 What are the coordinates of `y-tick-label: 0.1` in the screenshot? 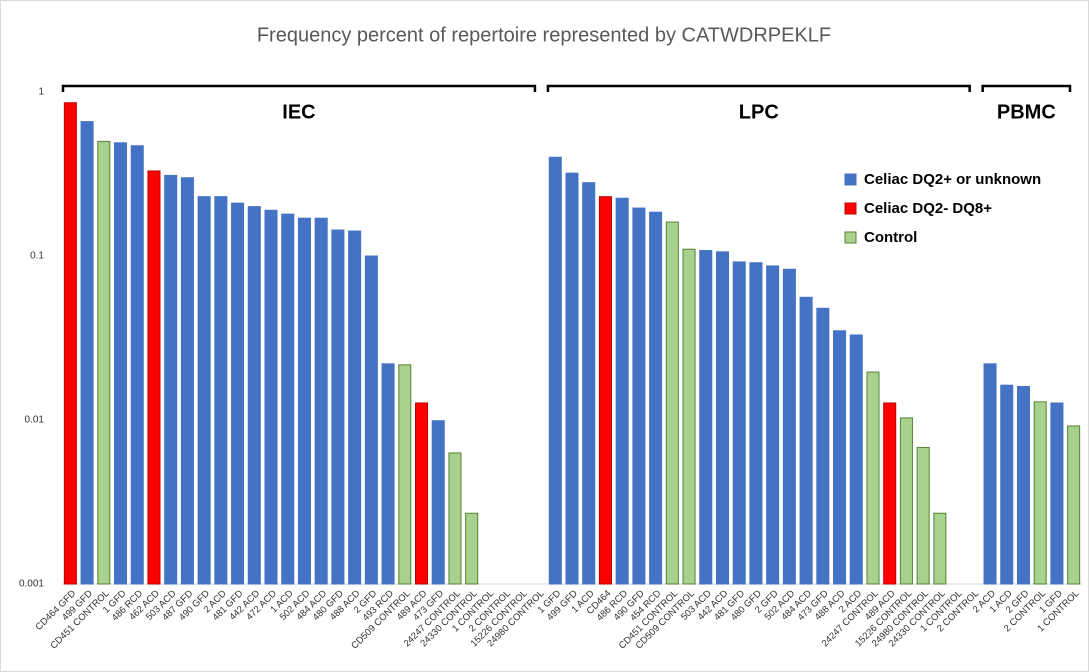 It's located at (37, 256).